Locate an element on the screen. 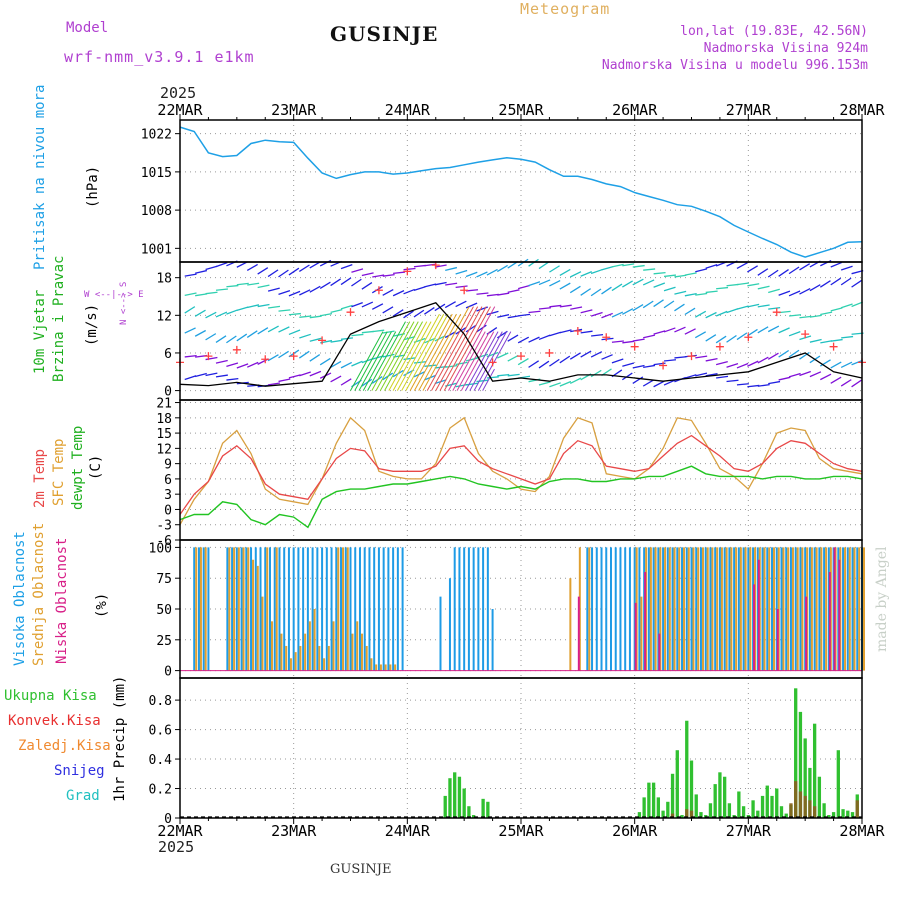 This screenshot has width=900, height=900. model-label: Model is located at coordinates (87, 28).